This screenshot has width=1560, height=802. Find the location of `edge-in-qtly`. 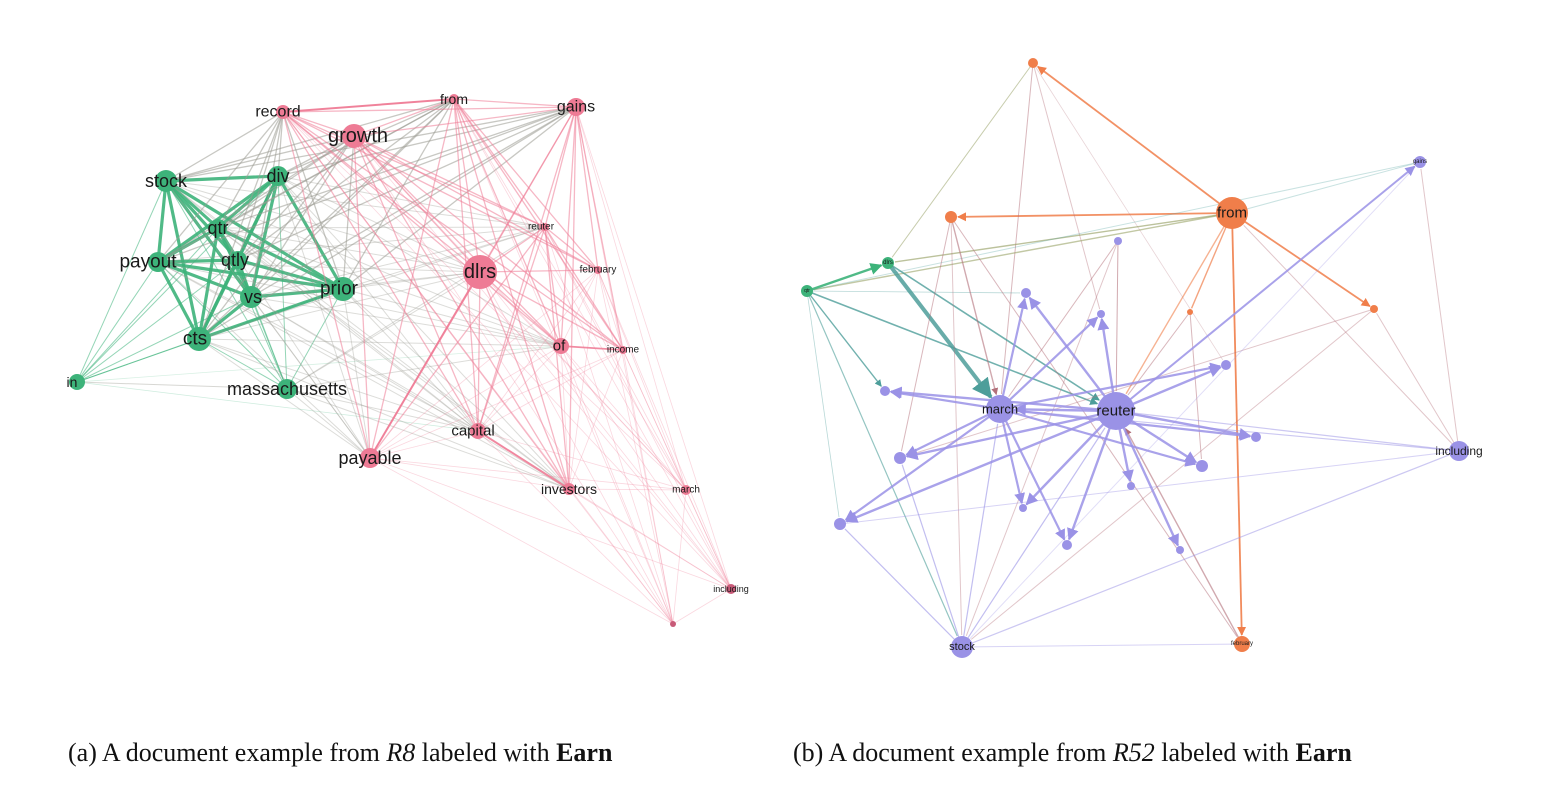

edge-in-qtly is located at coordinates (157, 321).